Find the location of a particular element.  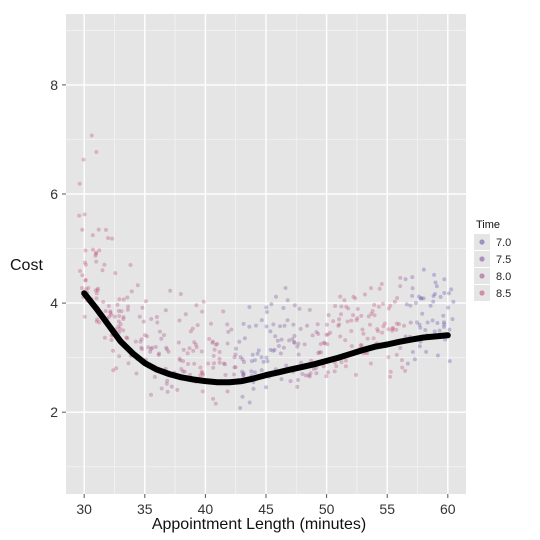

legend-label-8.5: 8.5 is located at coordinates (503, 294).